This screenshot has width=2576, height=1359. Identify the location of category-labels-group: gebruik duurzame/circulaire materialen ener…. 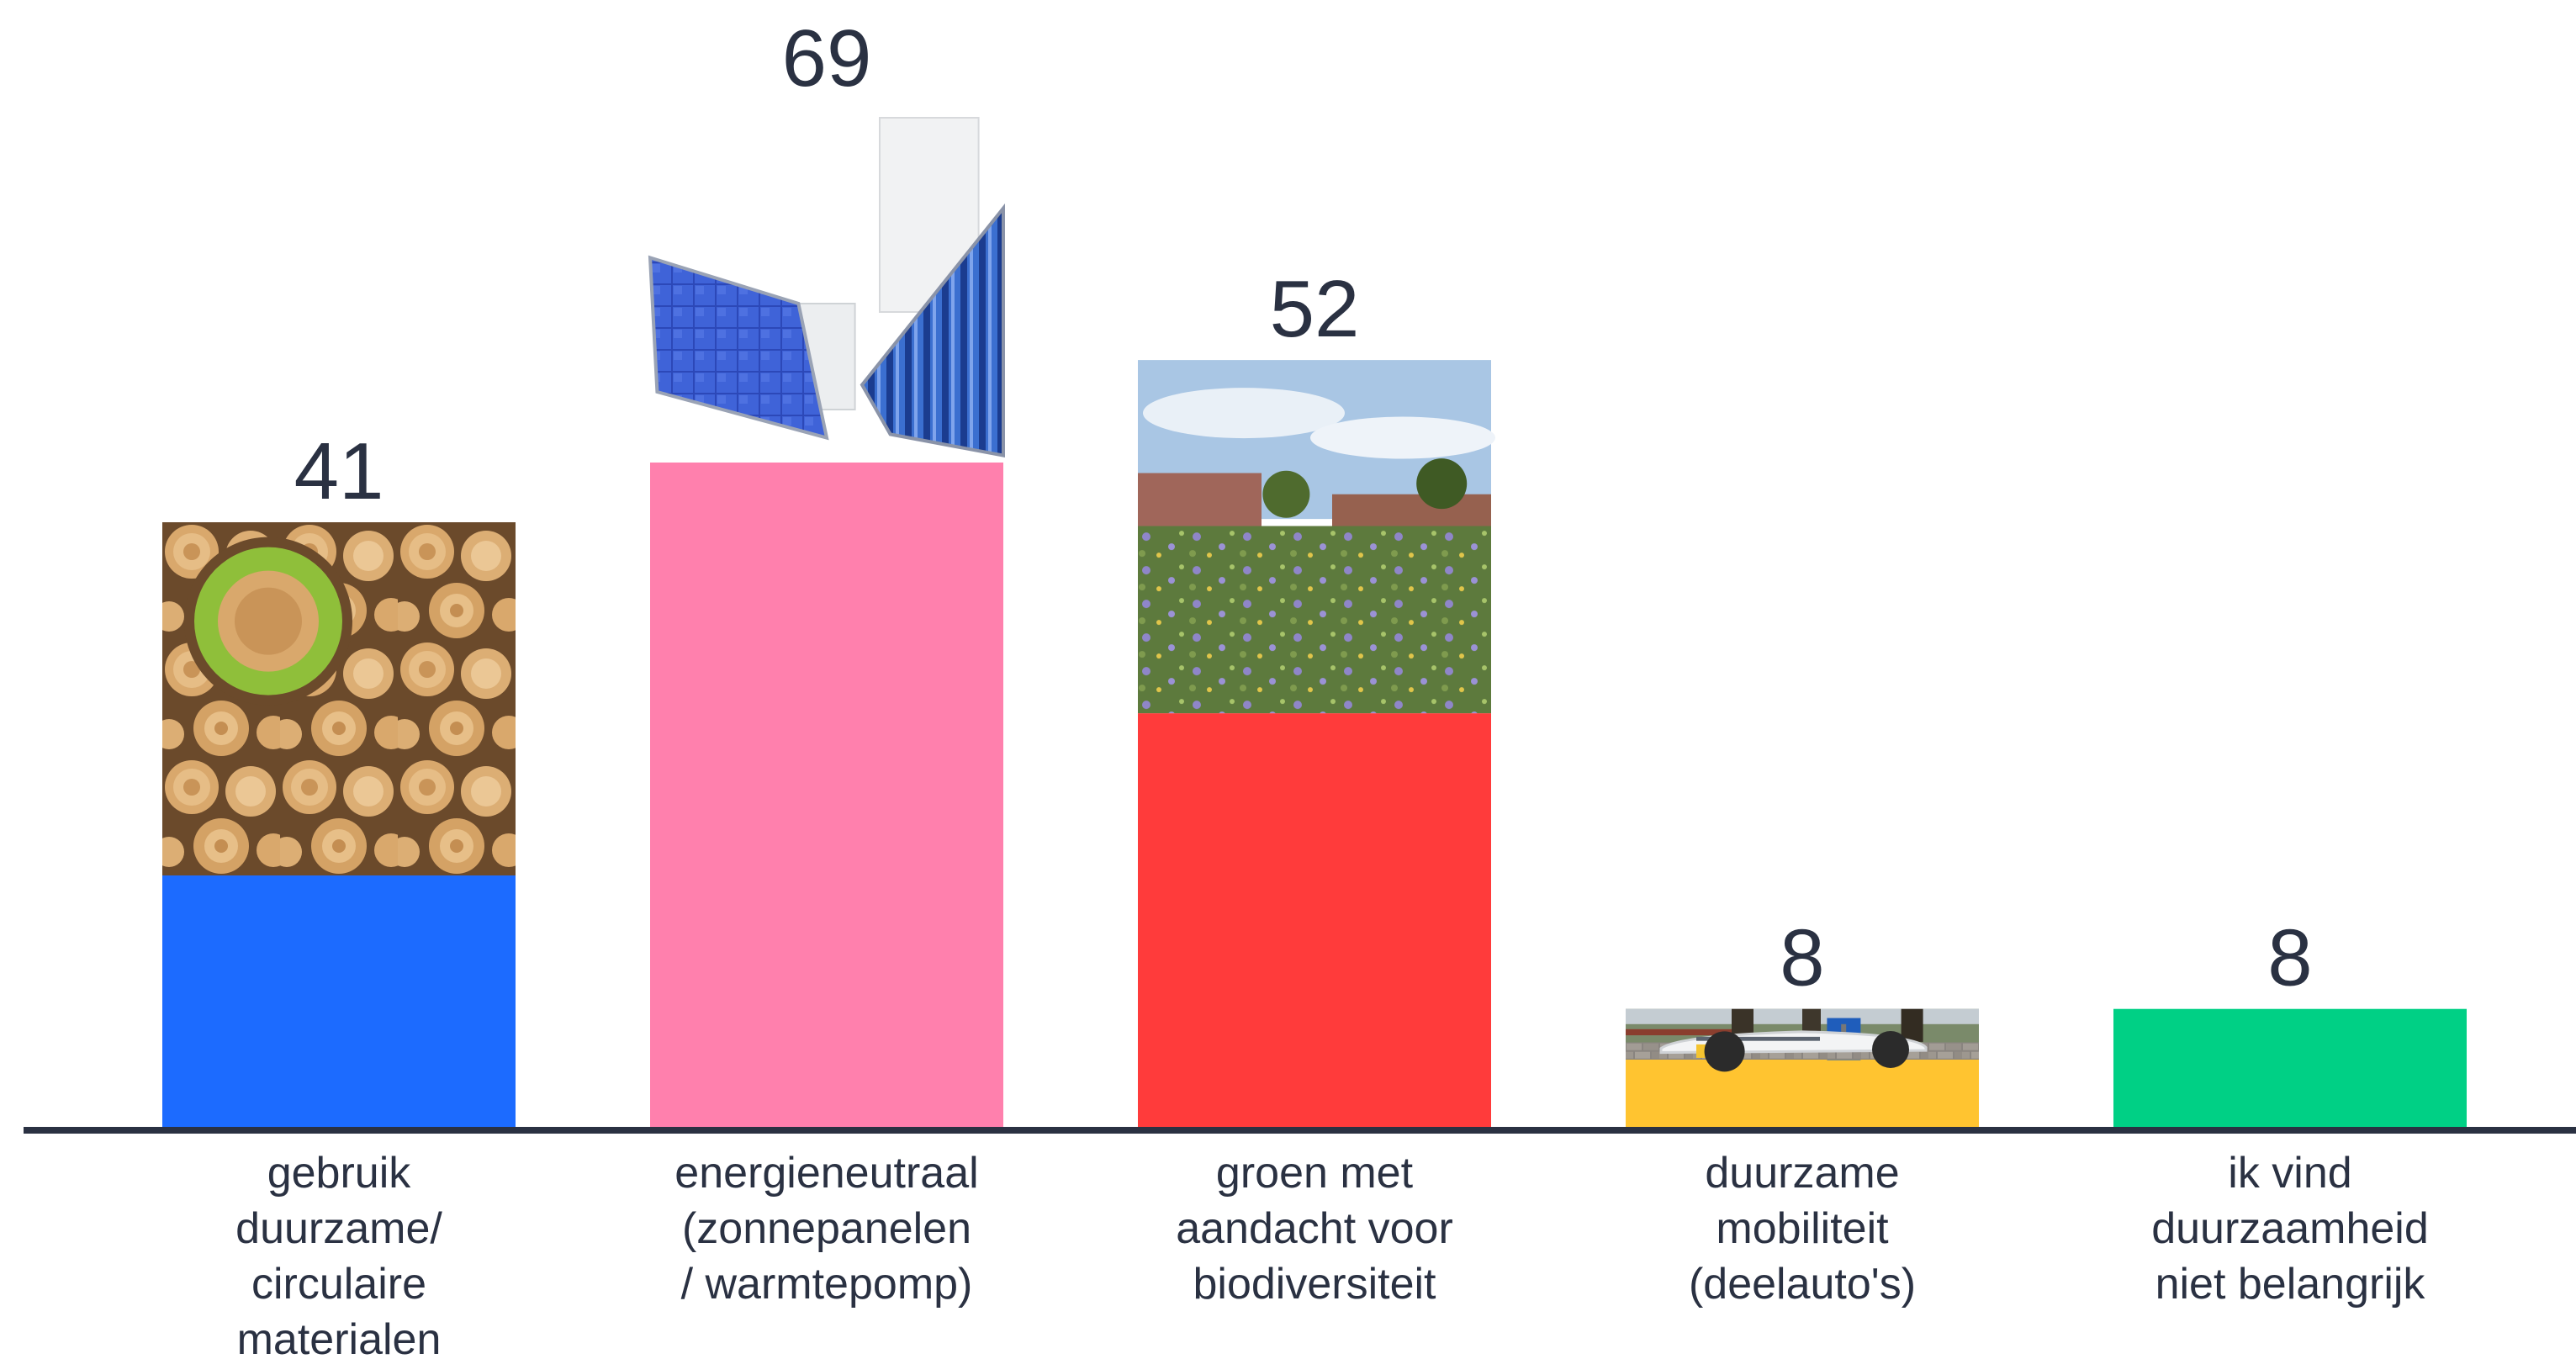
(1332, 1254).